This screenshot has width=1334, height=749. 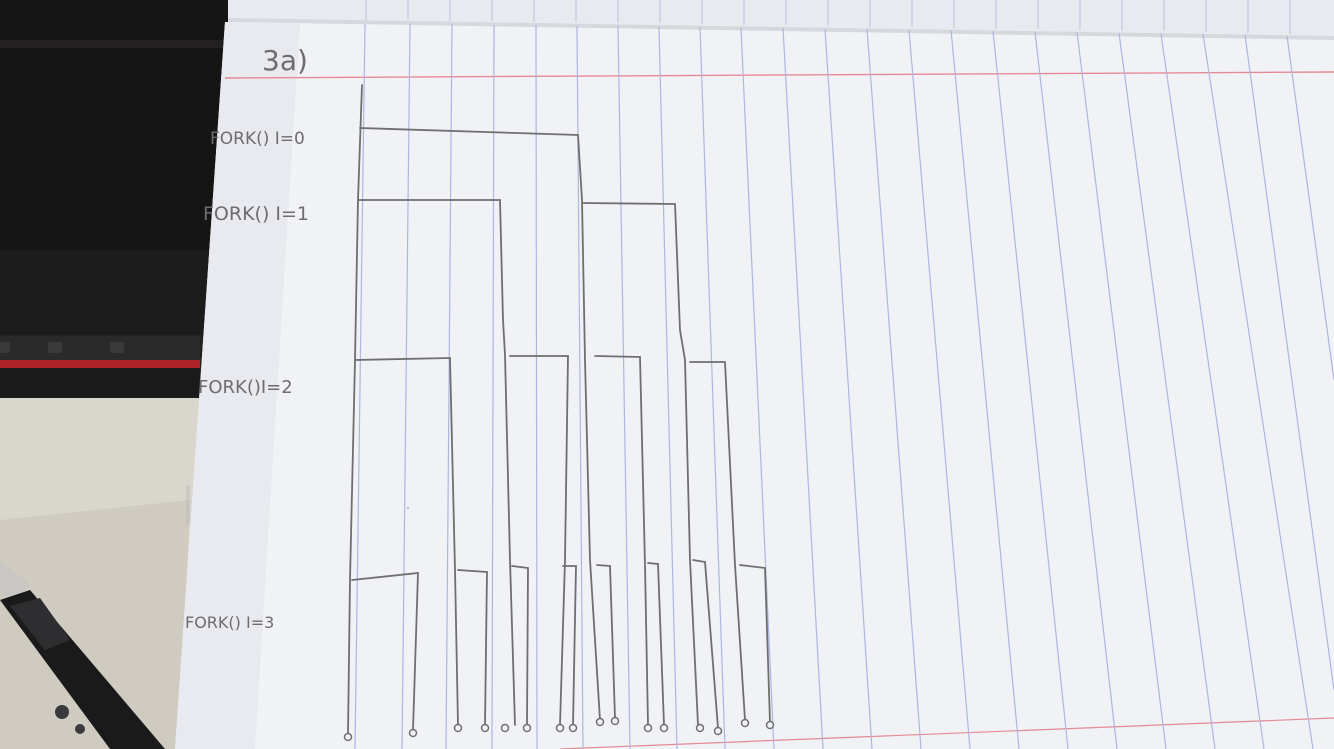 I want to click on fork-branch-i3-d, so click(x=569, y=645).